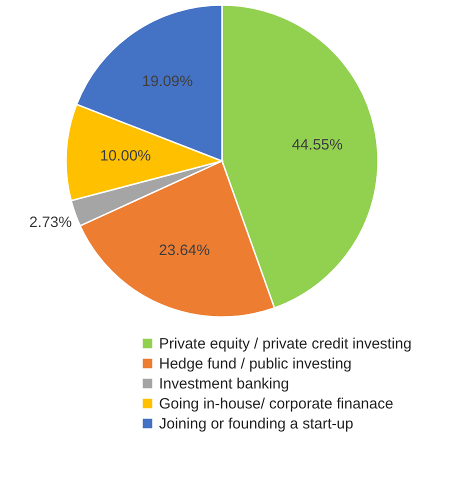  I want to click on legend-label: Going in-house/ corporate finanace, so click(276, 404).